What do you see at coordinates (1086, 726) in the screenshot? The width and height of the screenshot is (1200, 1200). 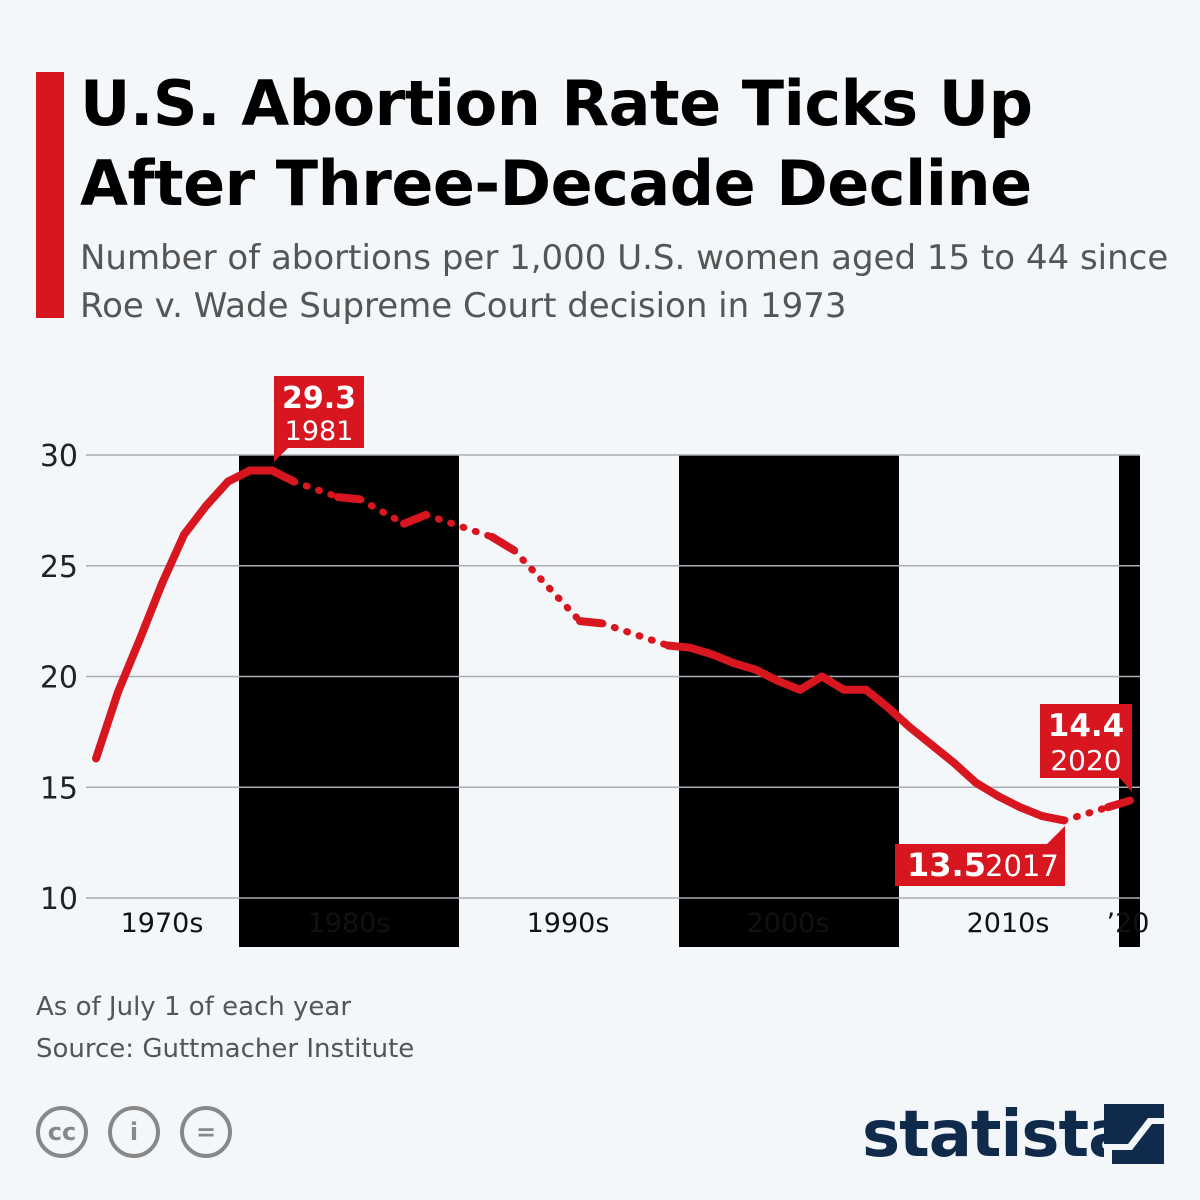 I see `annotation-value: 14.4` at bounding box center [1086, 726].